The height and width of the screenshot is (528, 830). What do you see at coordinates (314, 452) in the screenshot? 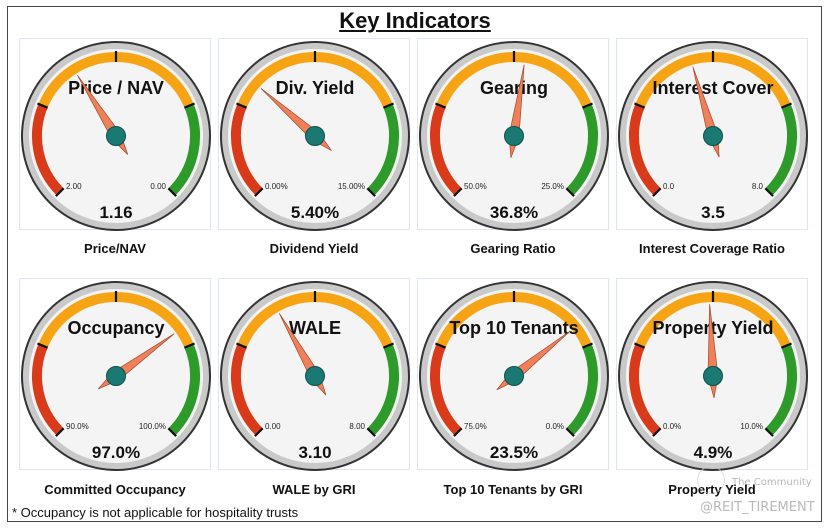
I see `gauge-value: 3.10` at bounding box center [314, 452].